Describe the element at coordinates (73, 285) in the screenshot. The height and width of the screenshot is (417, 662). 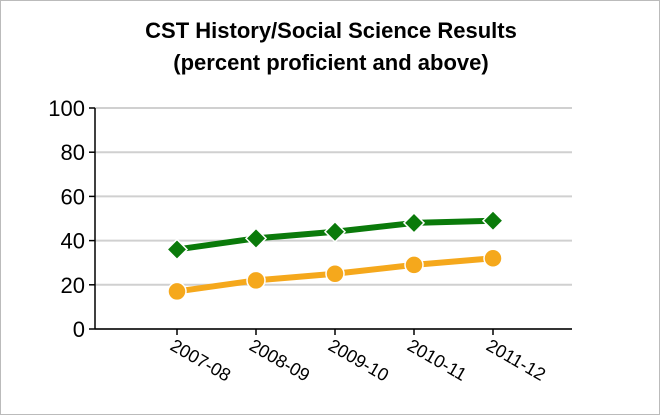
I see `y-tick-label: 20` at that location.